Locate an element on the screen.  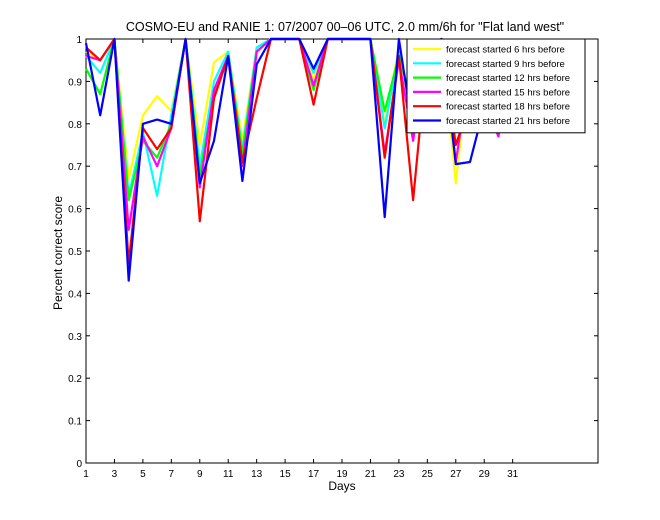
x-tick-label: 27 is located at coordinates (456, 474).